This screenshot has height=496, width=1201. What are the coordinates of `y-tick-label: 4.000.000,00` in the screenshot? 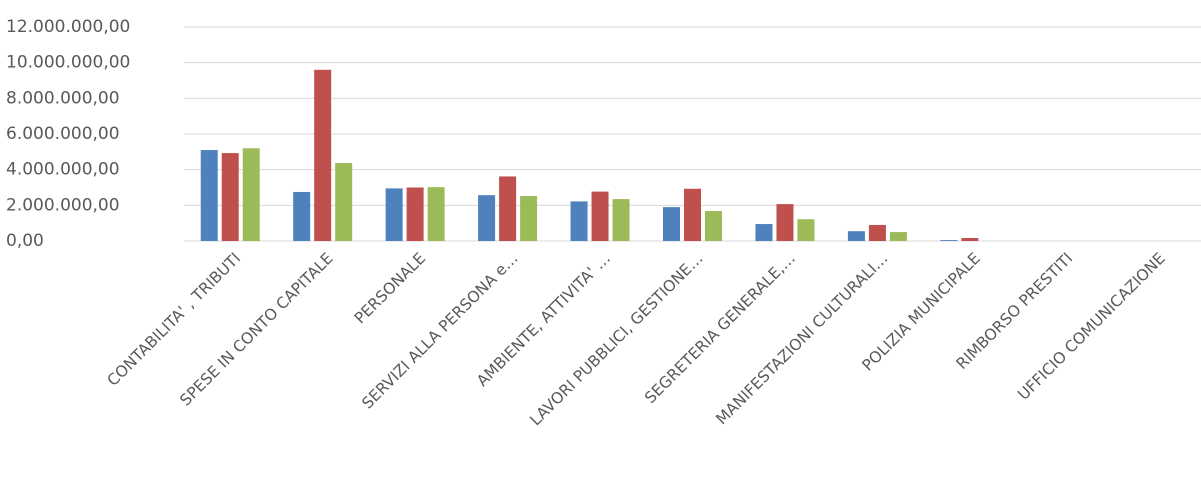 It's located at (63, 170).